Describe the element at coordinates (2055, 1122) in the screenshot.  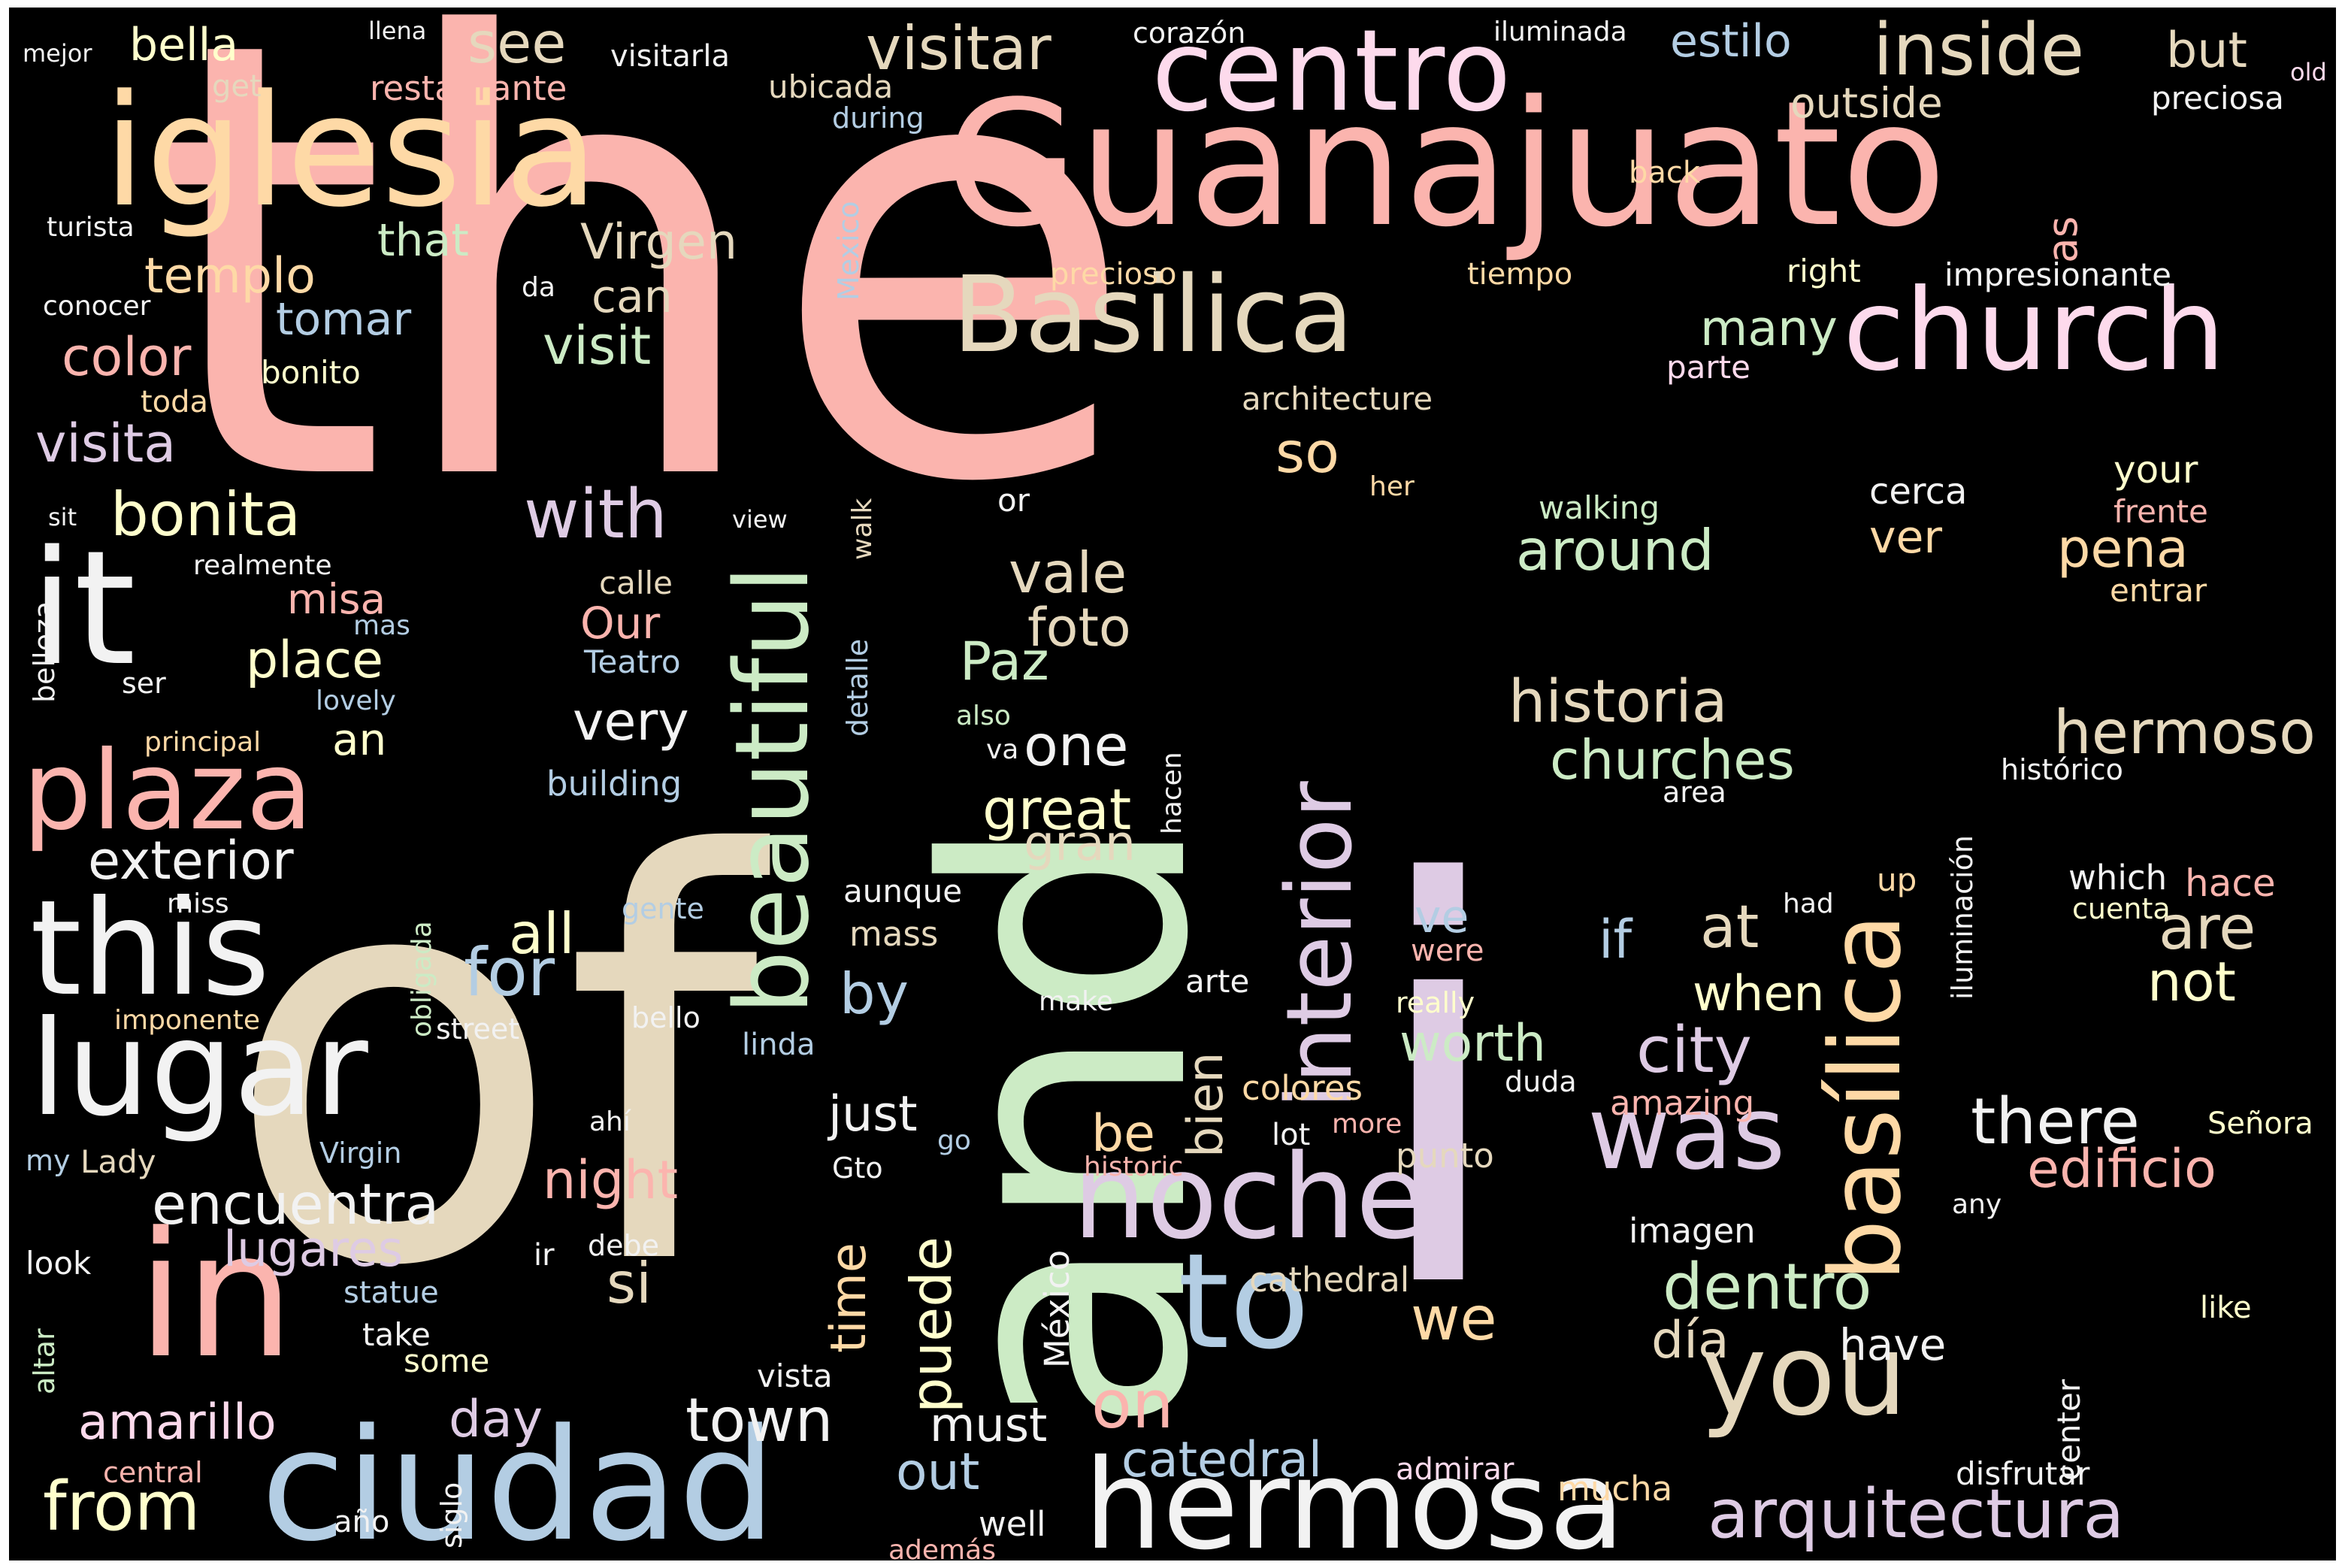
I see `word-there: there` at that location.